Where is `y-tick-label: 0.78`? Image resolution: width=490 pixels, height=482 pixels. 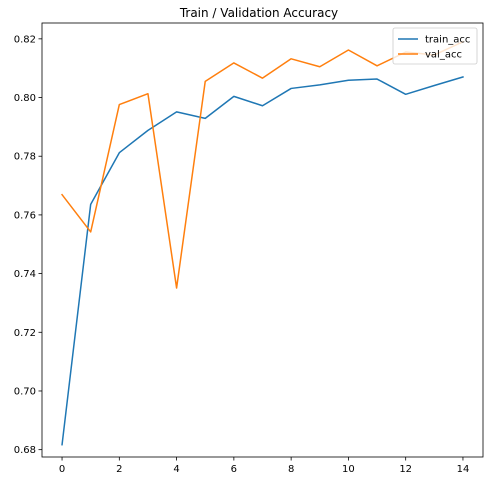
y-tick-label: 0.78 is located at coordinates (25, 157).